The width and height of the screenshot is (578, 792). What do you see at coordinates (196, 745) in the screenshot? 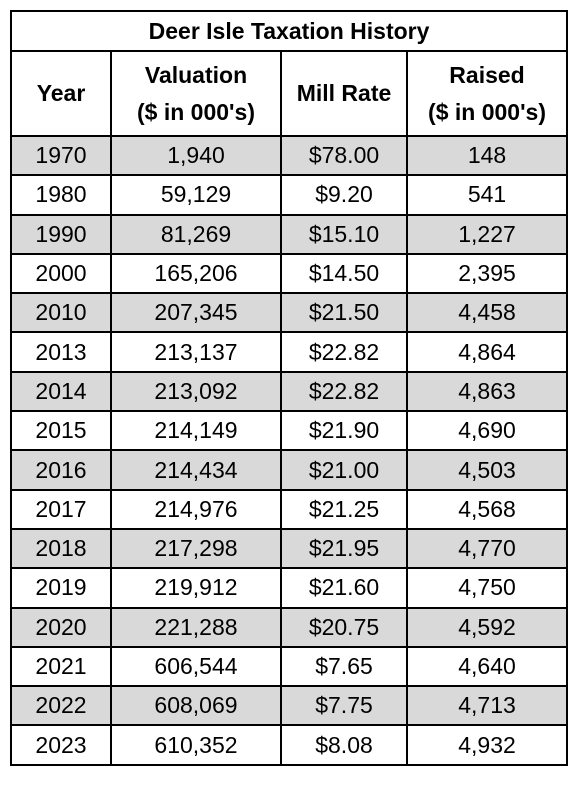
I see `cell-valuation: 610,352` at bounding box center [196, 745].